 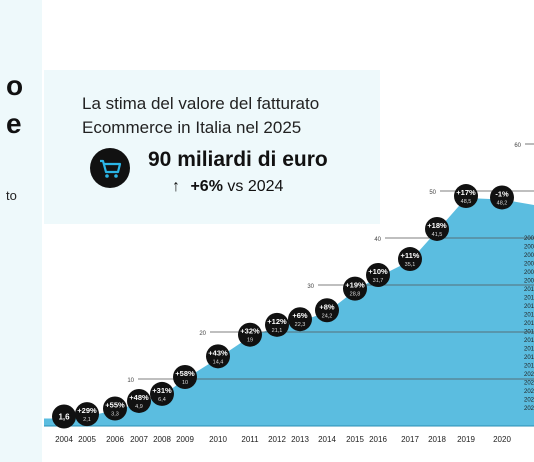 I want to click on y-tick-label: 60, so click(x=517, y=146).